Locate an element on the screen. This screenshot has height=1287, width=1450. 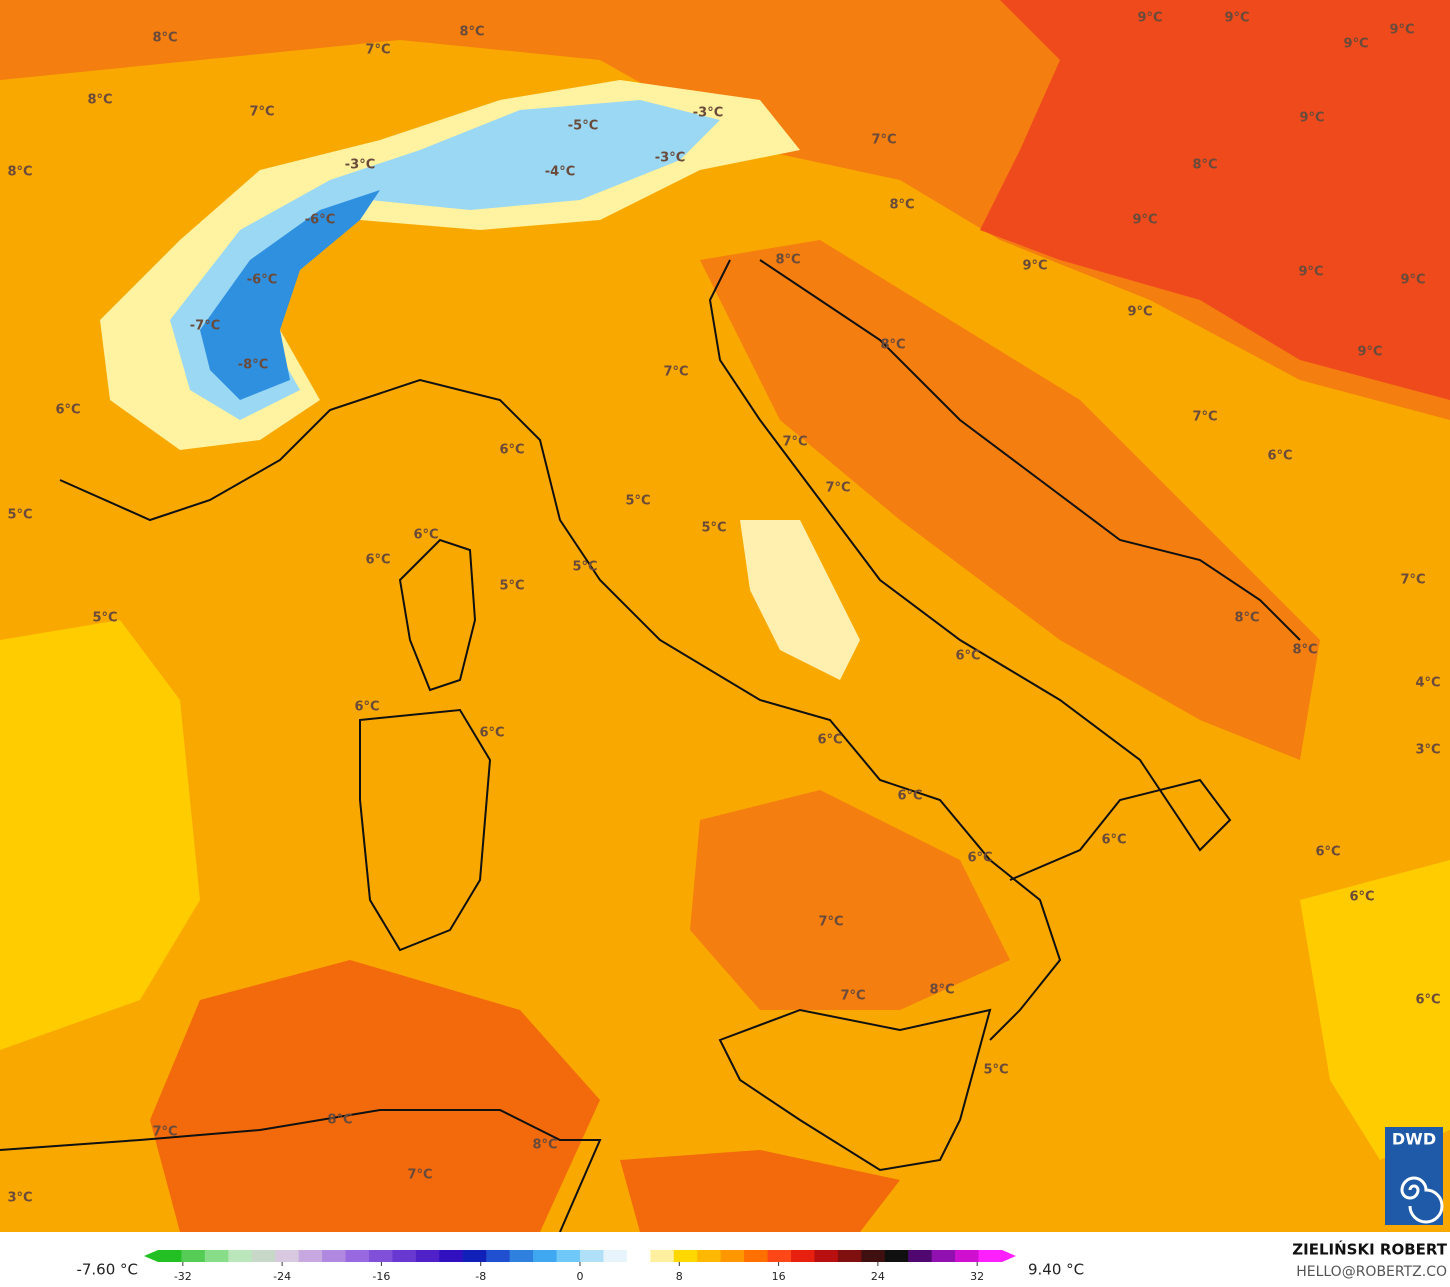
max-label: 9.40 °C is located at coordinates (1056, 1270).